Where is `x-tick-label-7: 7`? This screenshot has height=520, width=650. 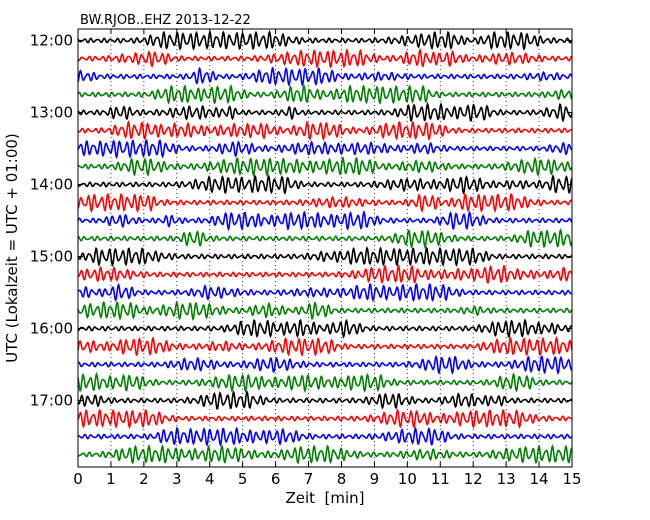
x-tick-label-7: 7 is located at coordinates (309, 479).